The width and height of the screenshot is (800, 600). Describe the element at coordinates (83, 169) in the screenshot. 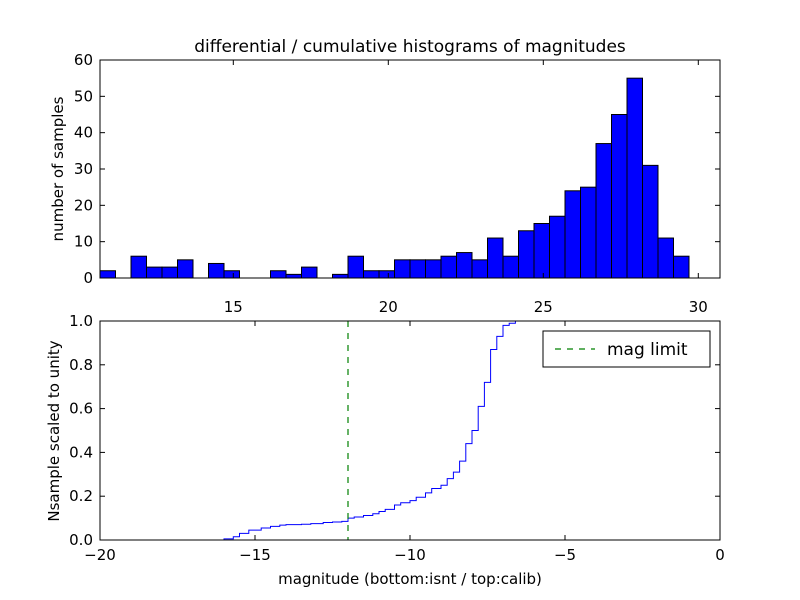

I see `y-tick-label: 30` at that location.